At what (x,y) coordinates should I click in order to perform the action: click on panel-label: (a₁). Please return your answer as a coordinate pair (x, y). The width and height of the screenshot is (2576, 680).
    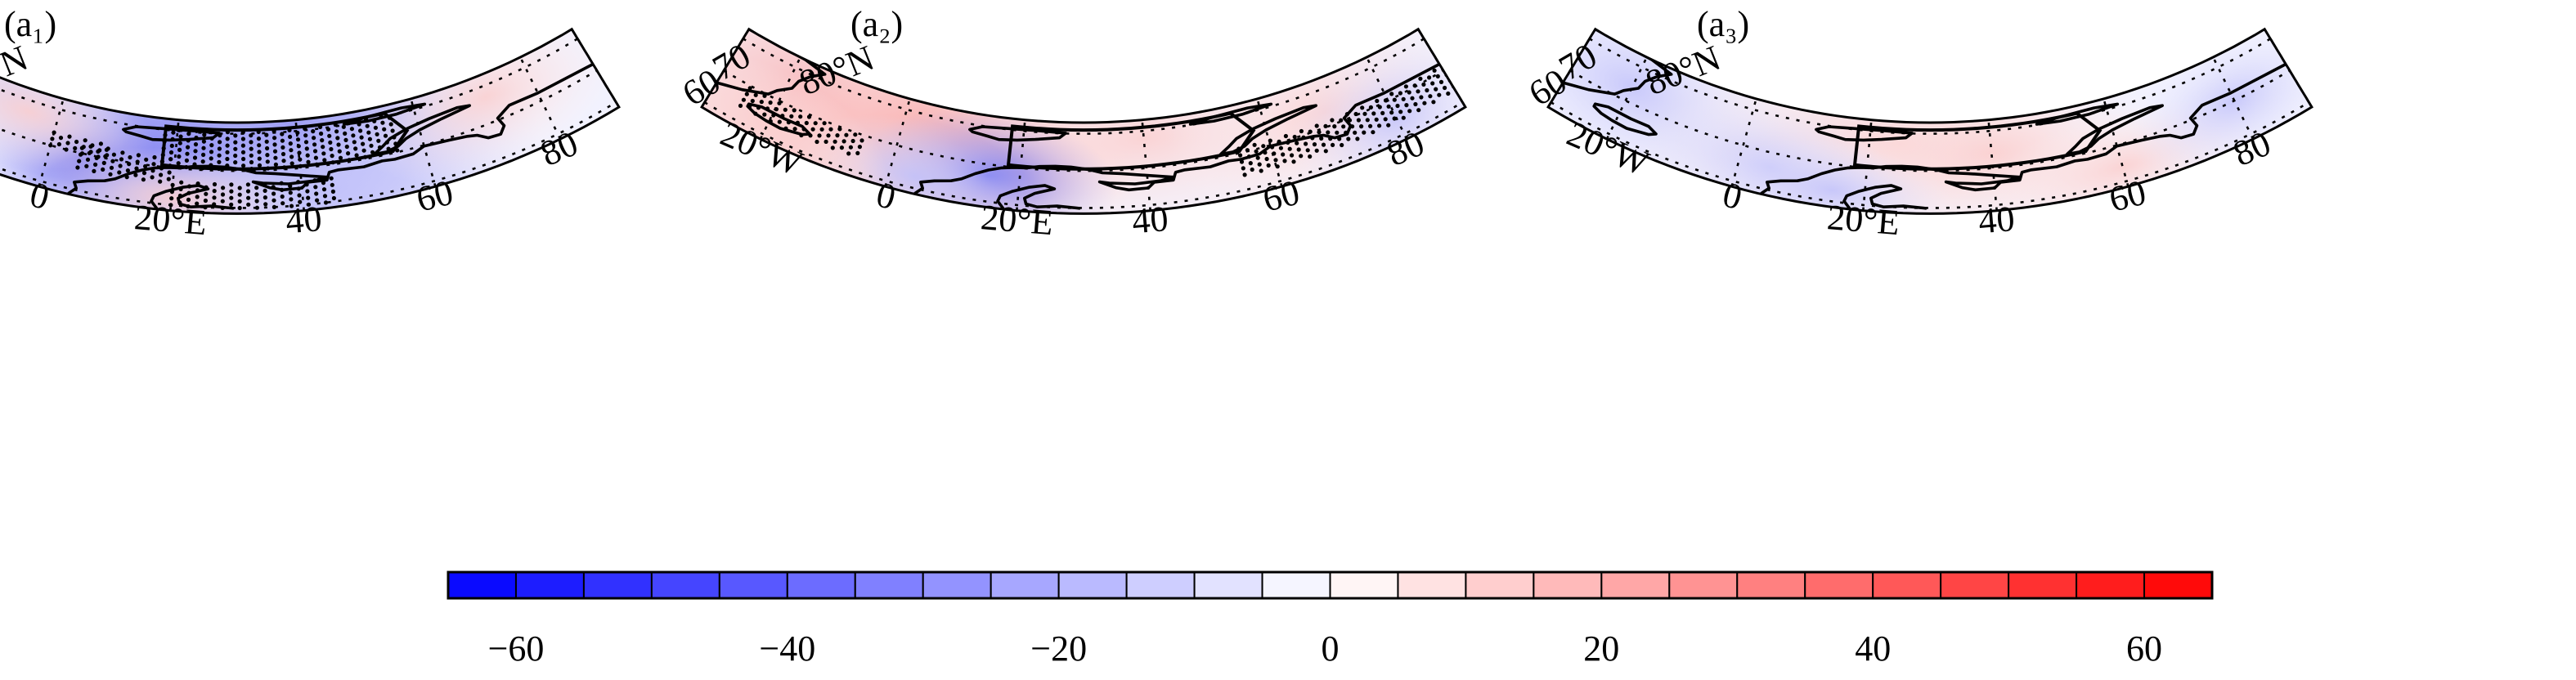
    Looking at the image, I should click on (30, 24).